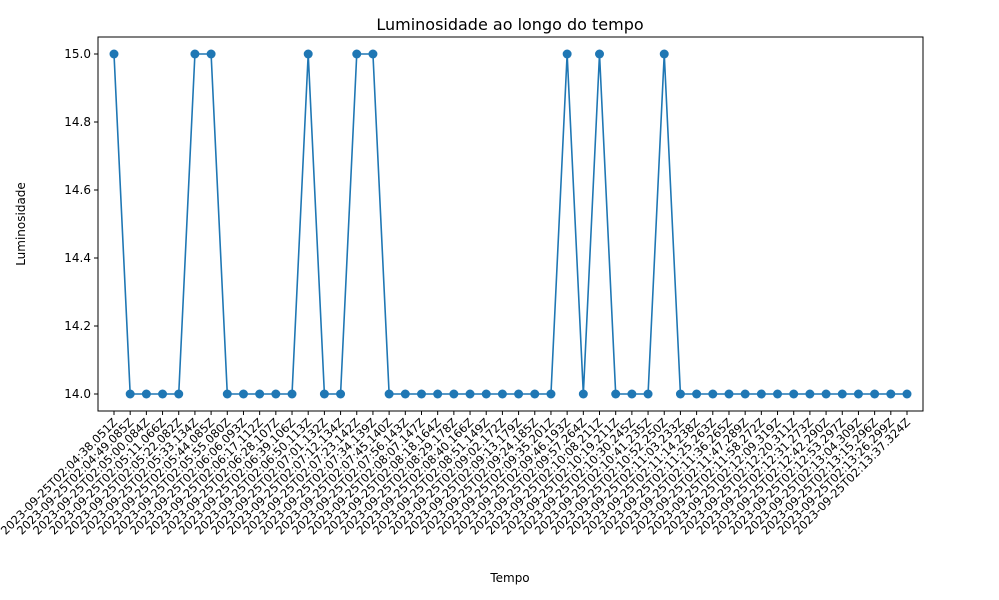 The image size is (999, 600). What do you see at coordinates (77, 190) in the screenshot?
I see `y-tick-label: 14.6` at bounding box center [77, 190].